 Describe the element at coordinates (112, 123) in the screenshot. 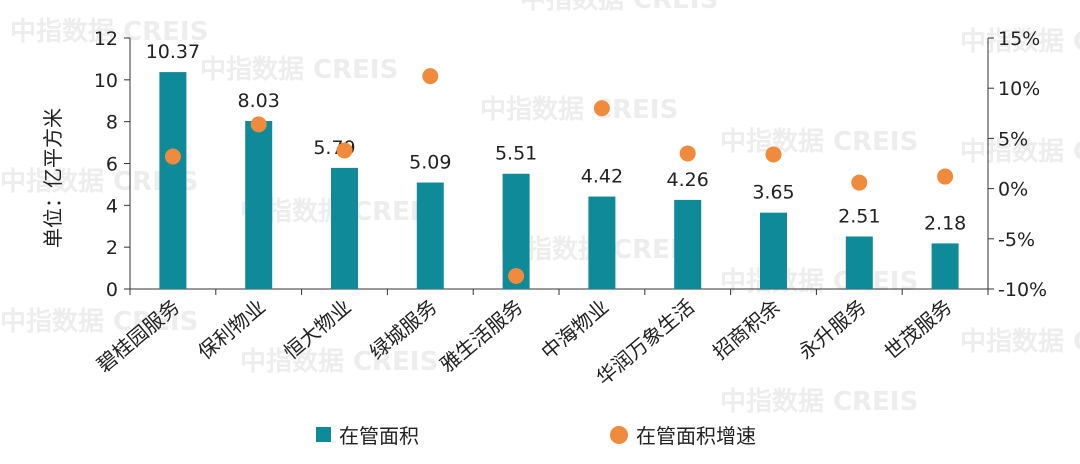

I see `y-tick-label: 8` at that location.